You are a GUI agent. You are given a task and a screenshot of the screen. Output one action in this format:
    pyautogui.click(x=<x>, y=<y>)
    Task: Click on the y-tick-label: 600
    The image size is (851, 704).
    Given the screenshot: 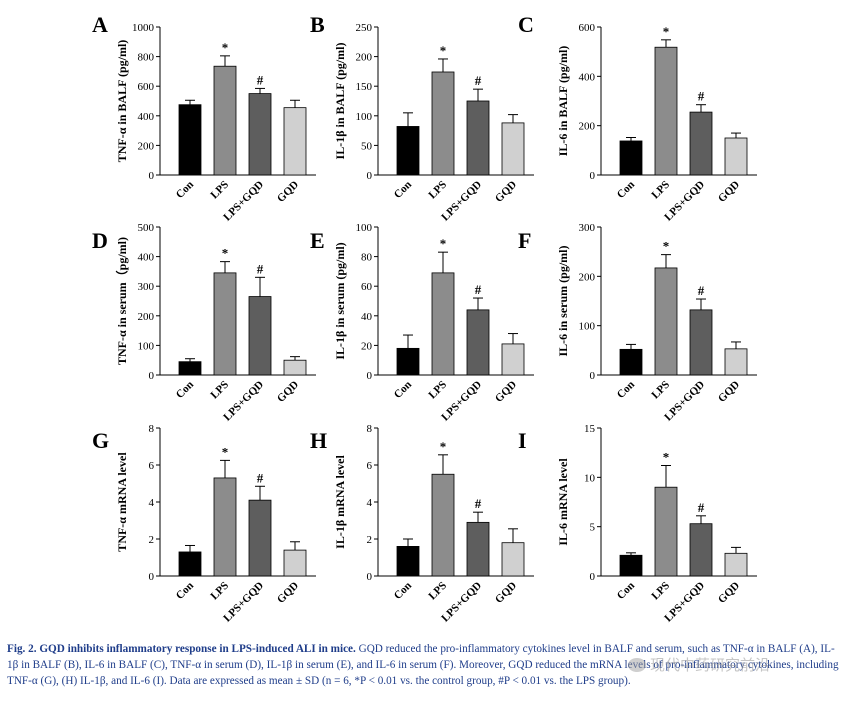 What is the action you would take?
    pyautogui.click(x=146, y=87)
    